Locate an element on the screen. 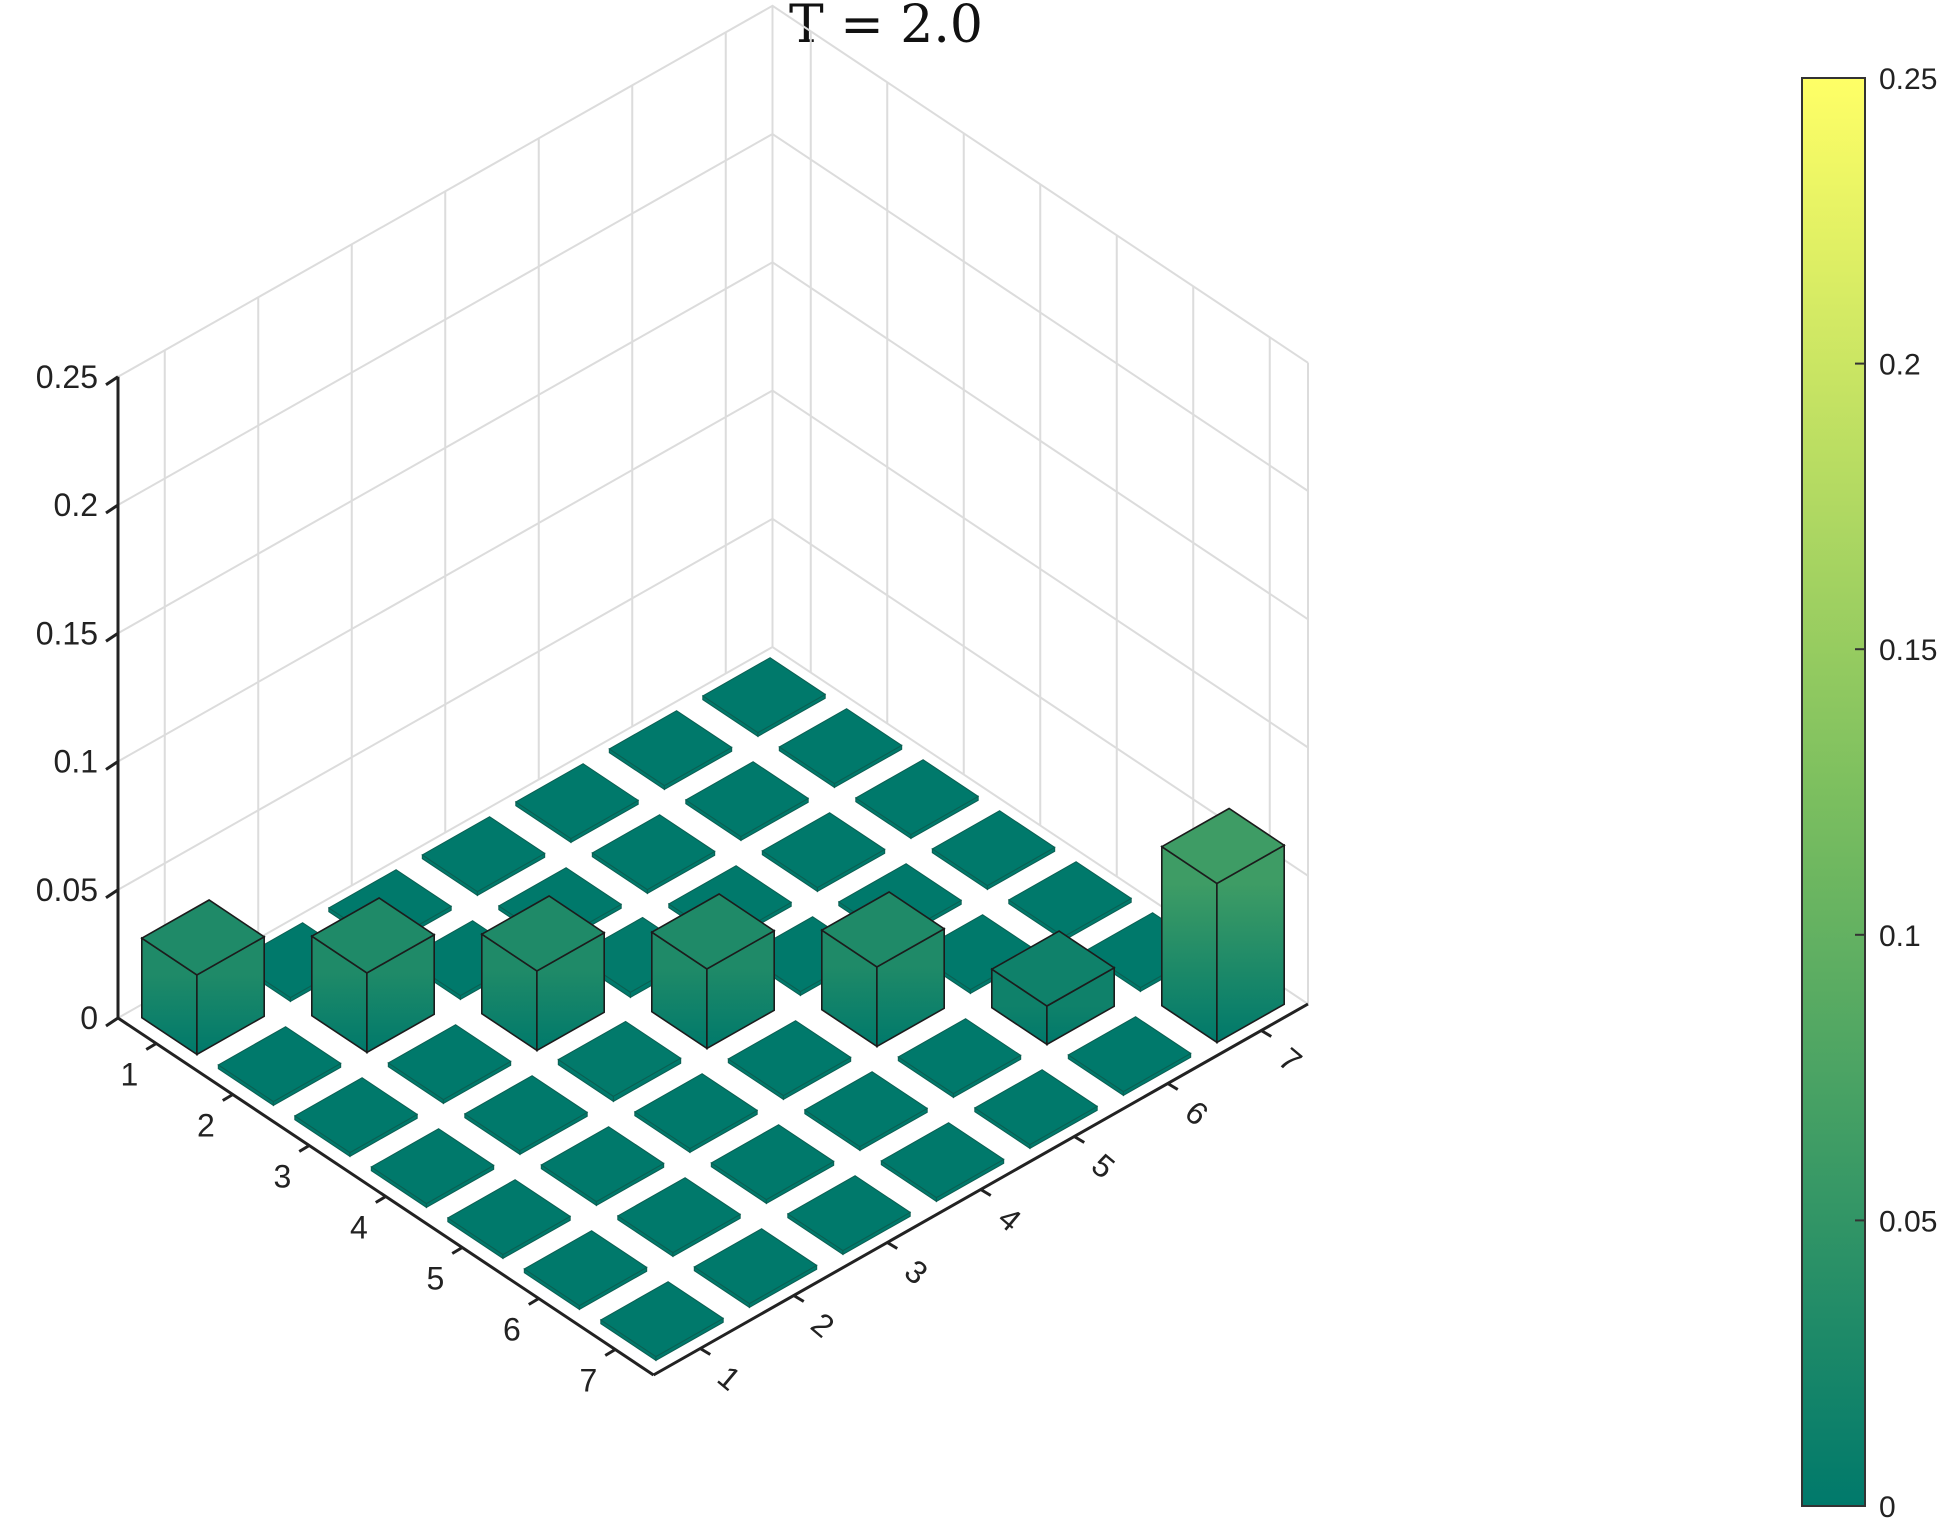  row-tick-label: 1 is located at coordinates (129, 1075).